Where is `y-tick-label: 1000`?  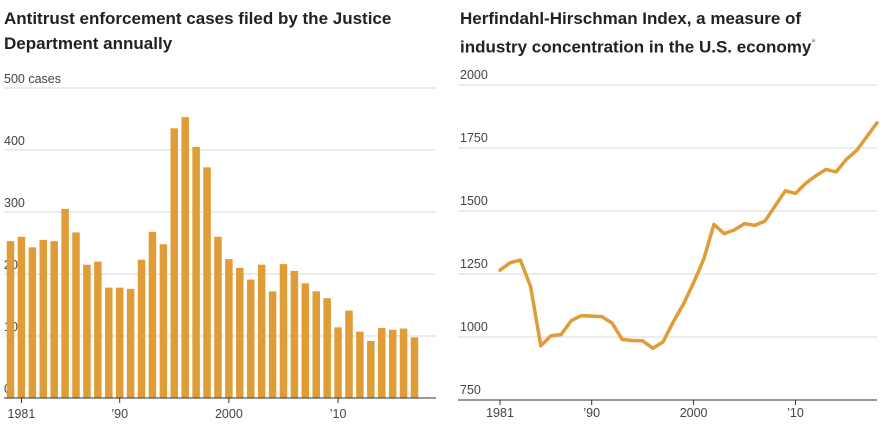
y-tick-label: 1000 is located at coordinates (474, 327).